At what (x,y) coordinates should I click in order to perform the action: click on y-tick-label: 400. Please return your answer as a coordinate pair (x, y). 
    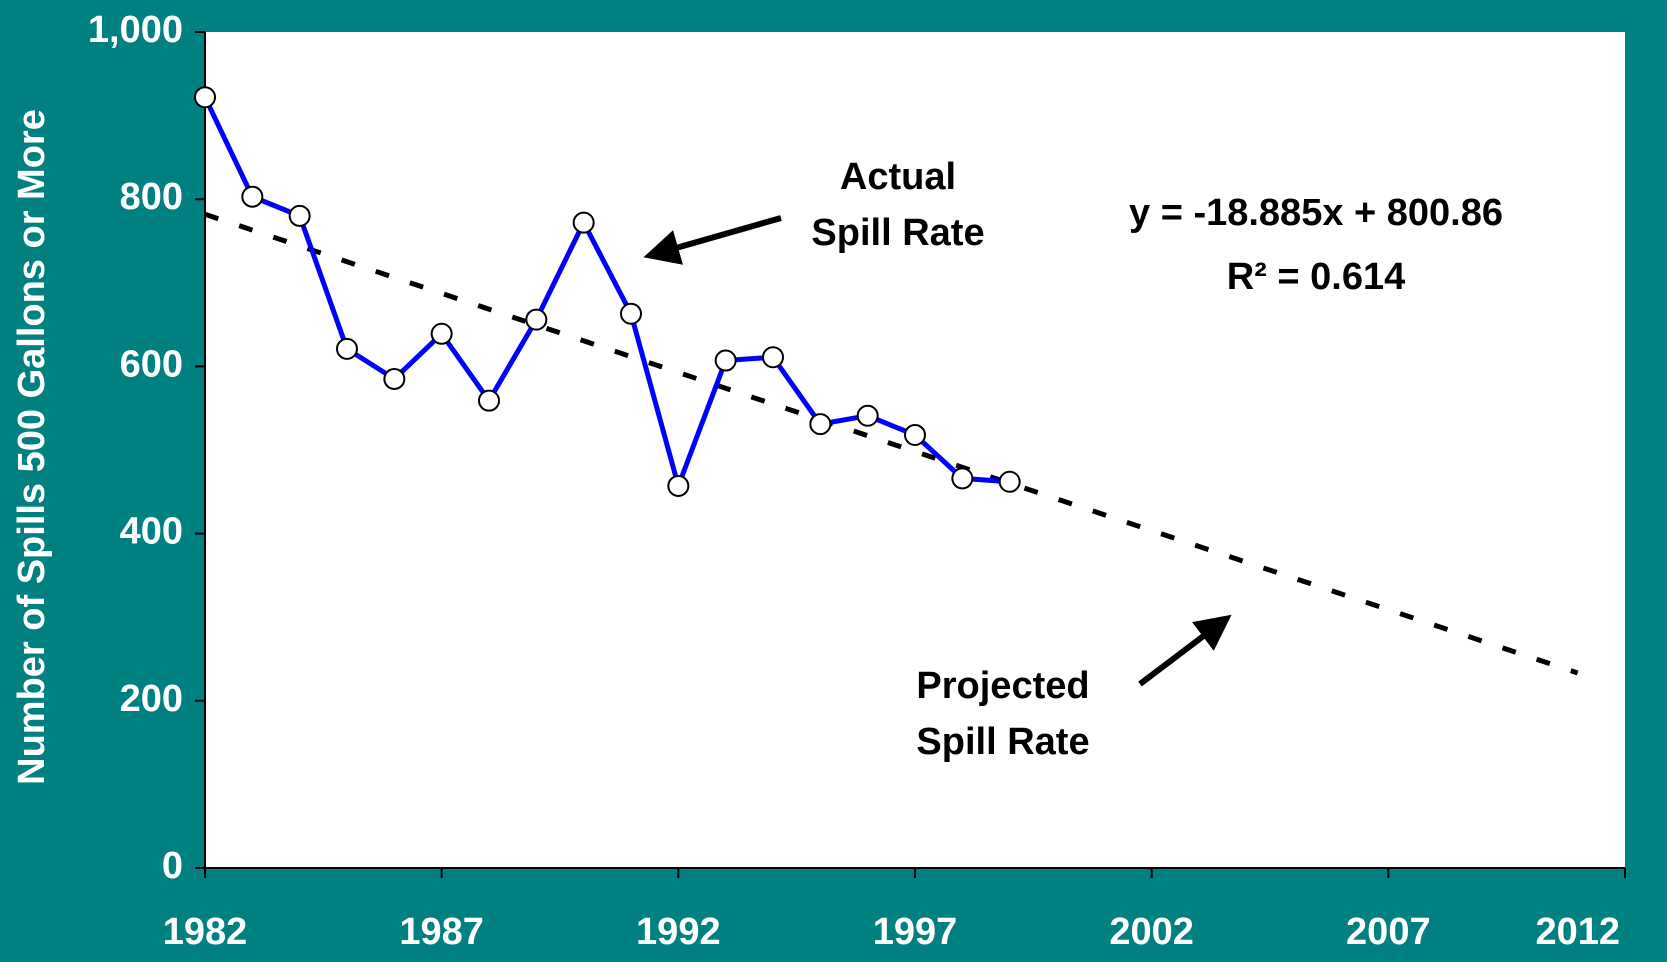
    Looking at the image, I should click on (151, 532).